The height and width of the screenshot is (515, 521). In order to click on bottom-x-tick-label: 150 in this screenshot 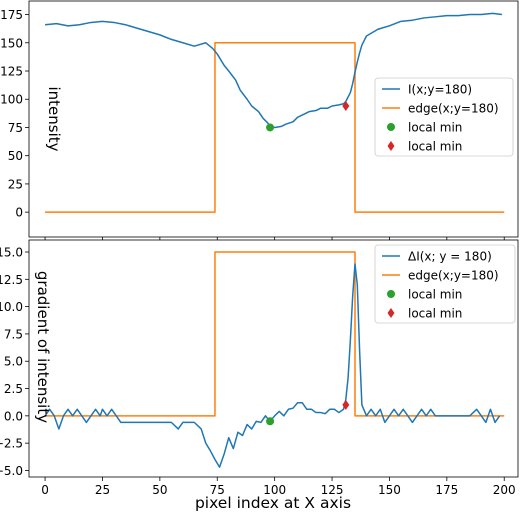, I will do `click(389, 490)`.